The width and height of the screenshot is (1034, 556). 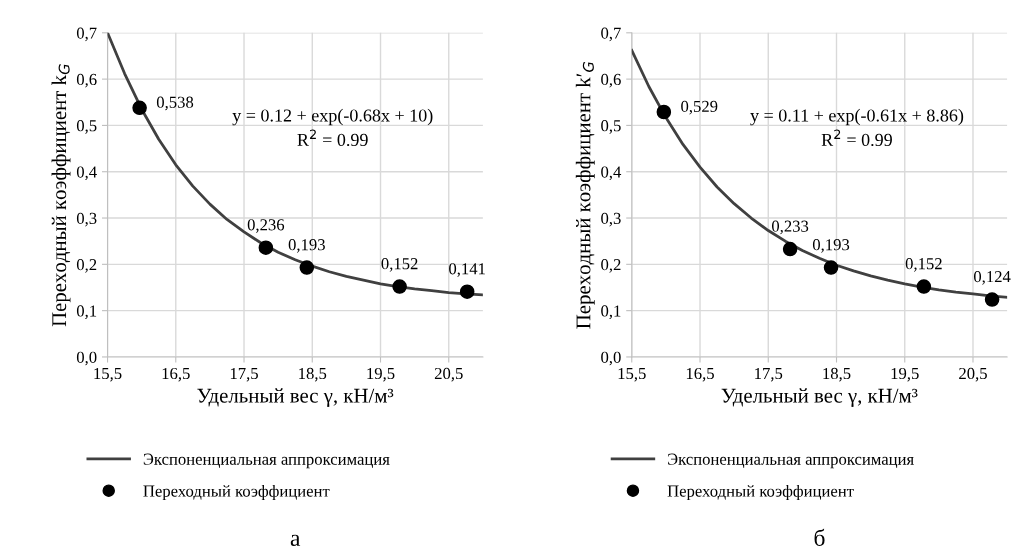 I want to click on data-label: 0,538, so click(x=175, y=103).